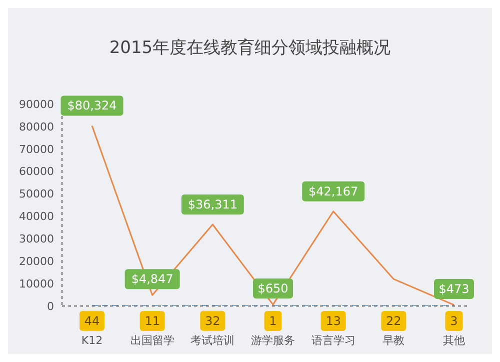 This screenshot has width=500, height=362. Describe the element at coordinates (36, 217) in the screenshot. I see `y-tick-label: 40000` at that location.